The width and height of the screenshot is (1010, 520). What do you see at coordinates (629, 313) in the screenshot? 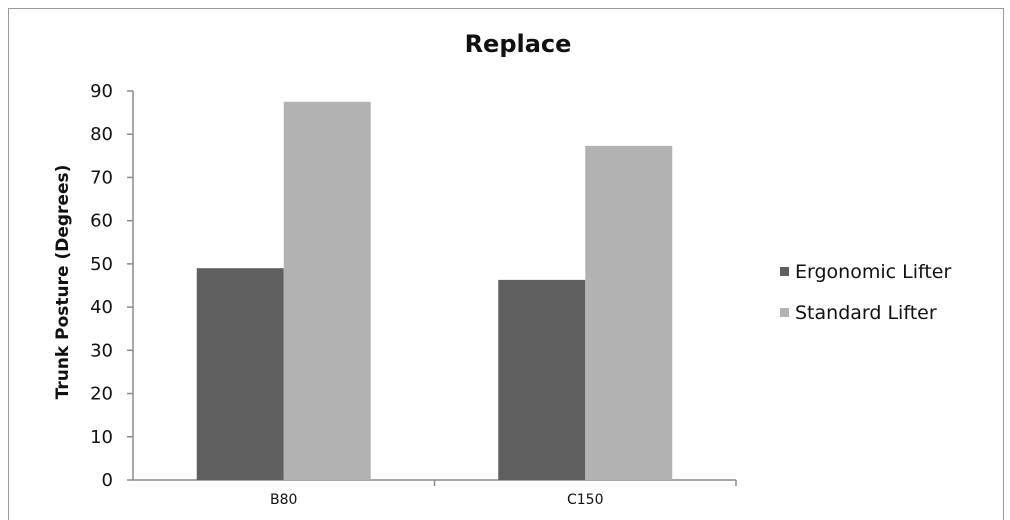
I see `bar-standard-lifter-c150` at bounding box center [629, 313].